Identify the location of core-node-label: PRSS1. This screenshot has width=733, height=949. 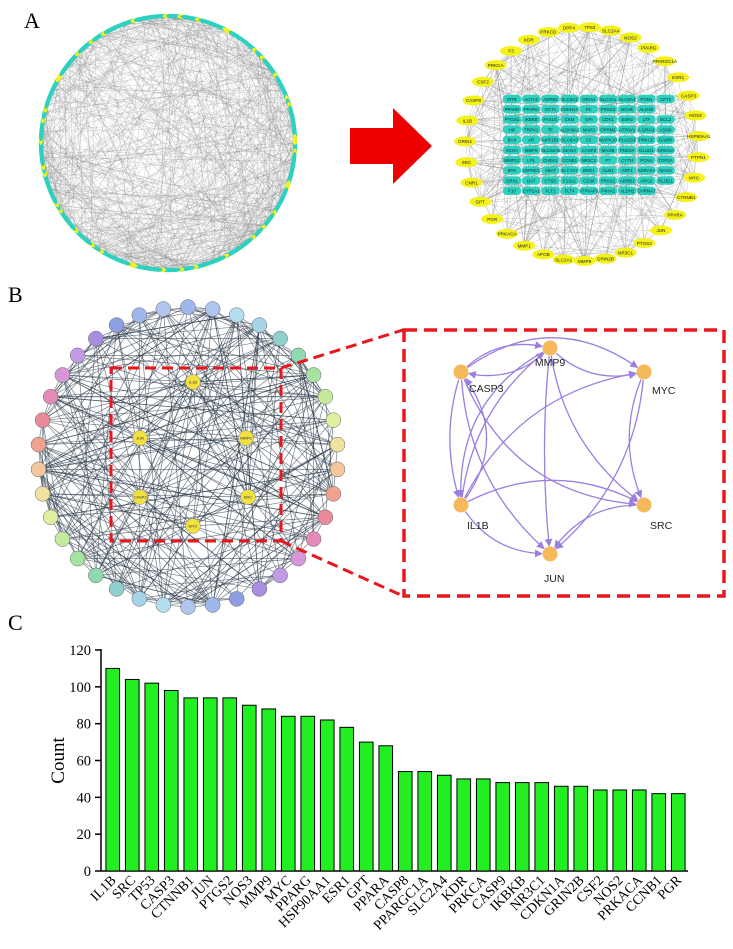
(608, 180).